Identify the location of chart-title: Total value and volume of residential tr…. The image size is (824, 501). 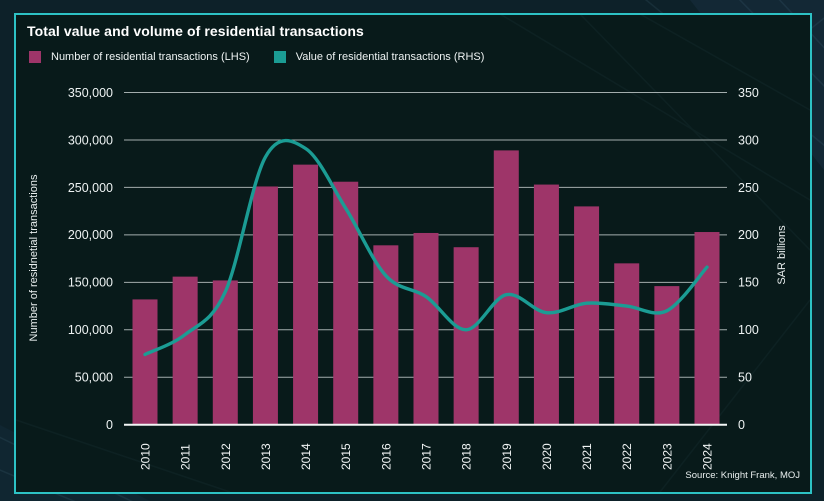
(195, 31).